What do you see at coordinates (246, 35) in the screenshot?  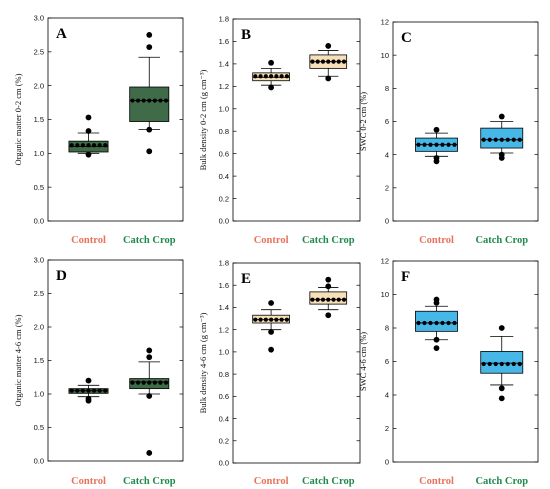 I see `panel-letter: B` at bounding box center [246, 35].